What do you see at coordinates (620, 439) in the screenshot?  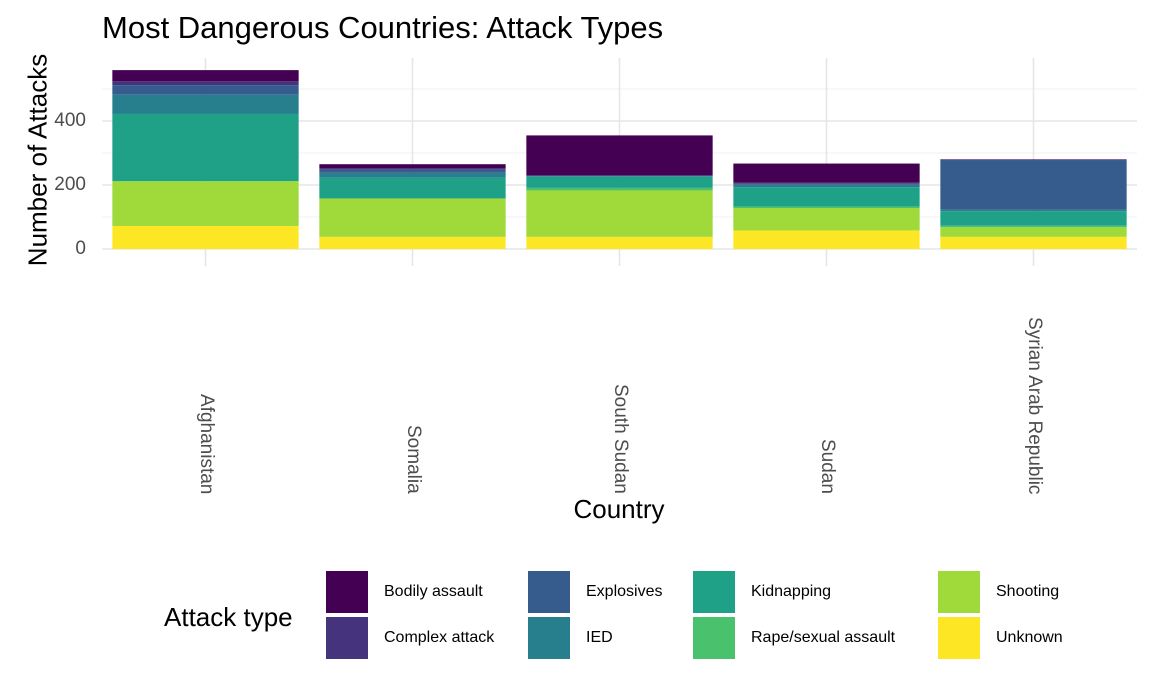 I see `x-tick-label: South Sudan` at bounding box center [620, 439].